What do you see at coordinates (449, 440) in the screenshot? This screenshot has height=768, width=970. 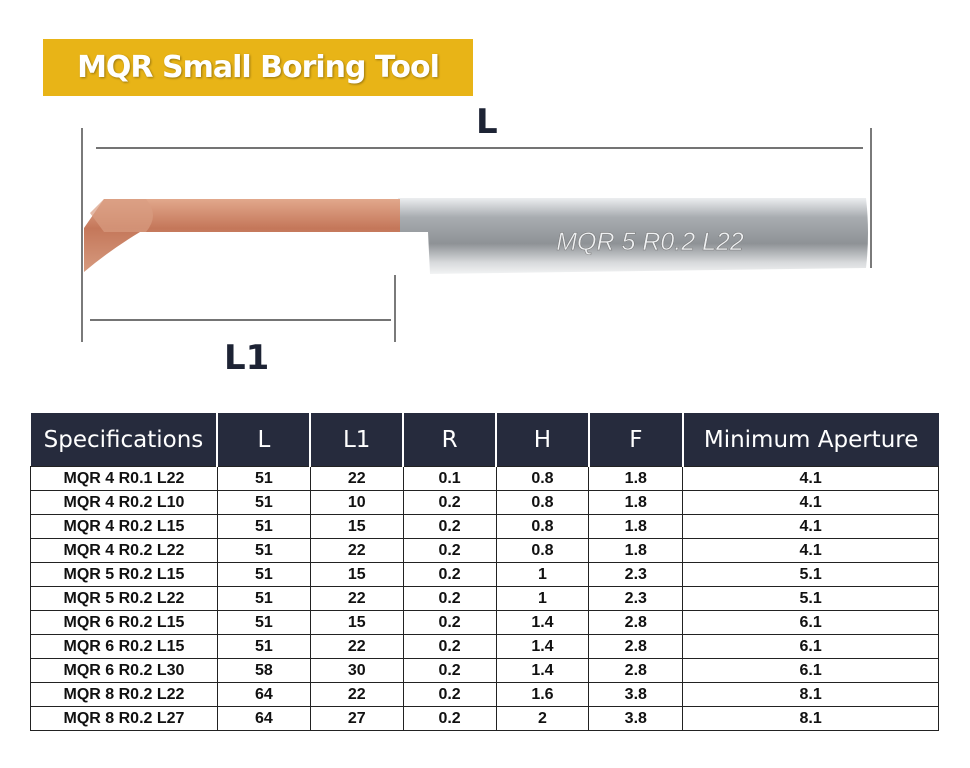 I see `column-header: R` at bounding box center [449, 440].